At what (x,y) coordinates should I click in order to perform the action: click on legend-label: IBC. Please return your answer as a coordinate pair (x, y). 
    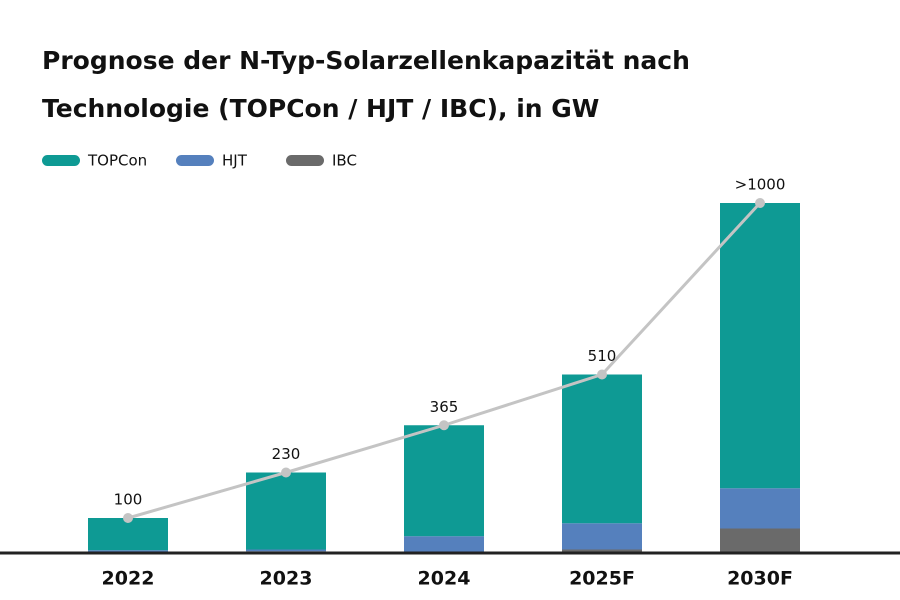
    Looking at the image, I should click on (344, 161).